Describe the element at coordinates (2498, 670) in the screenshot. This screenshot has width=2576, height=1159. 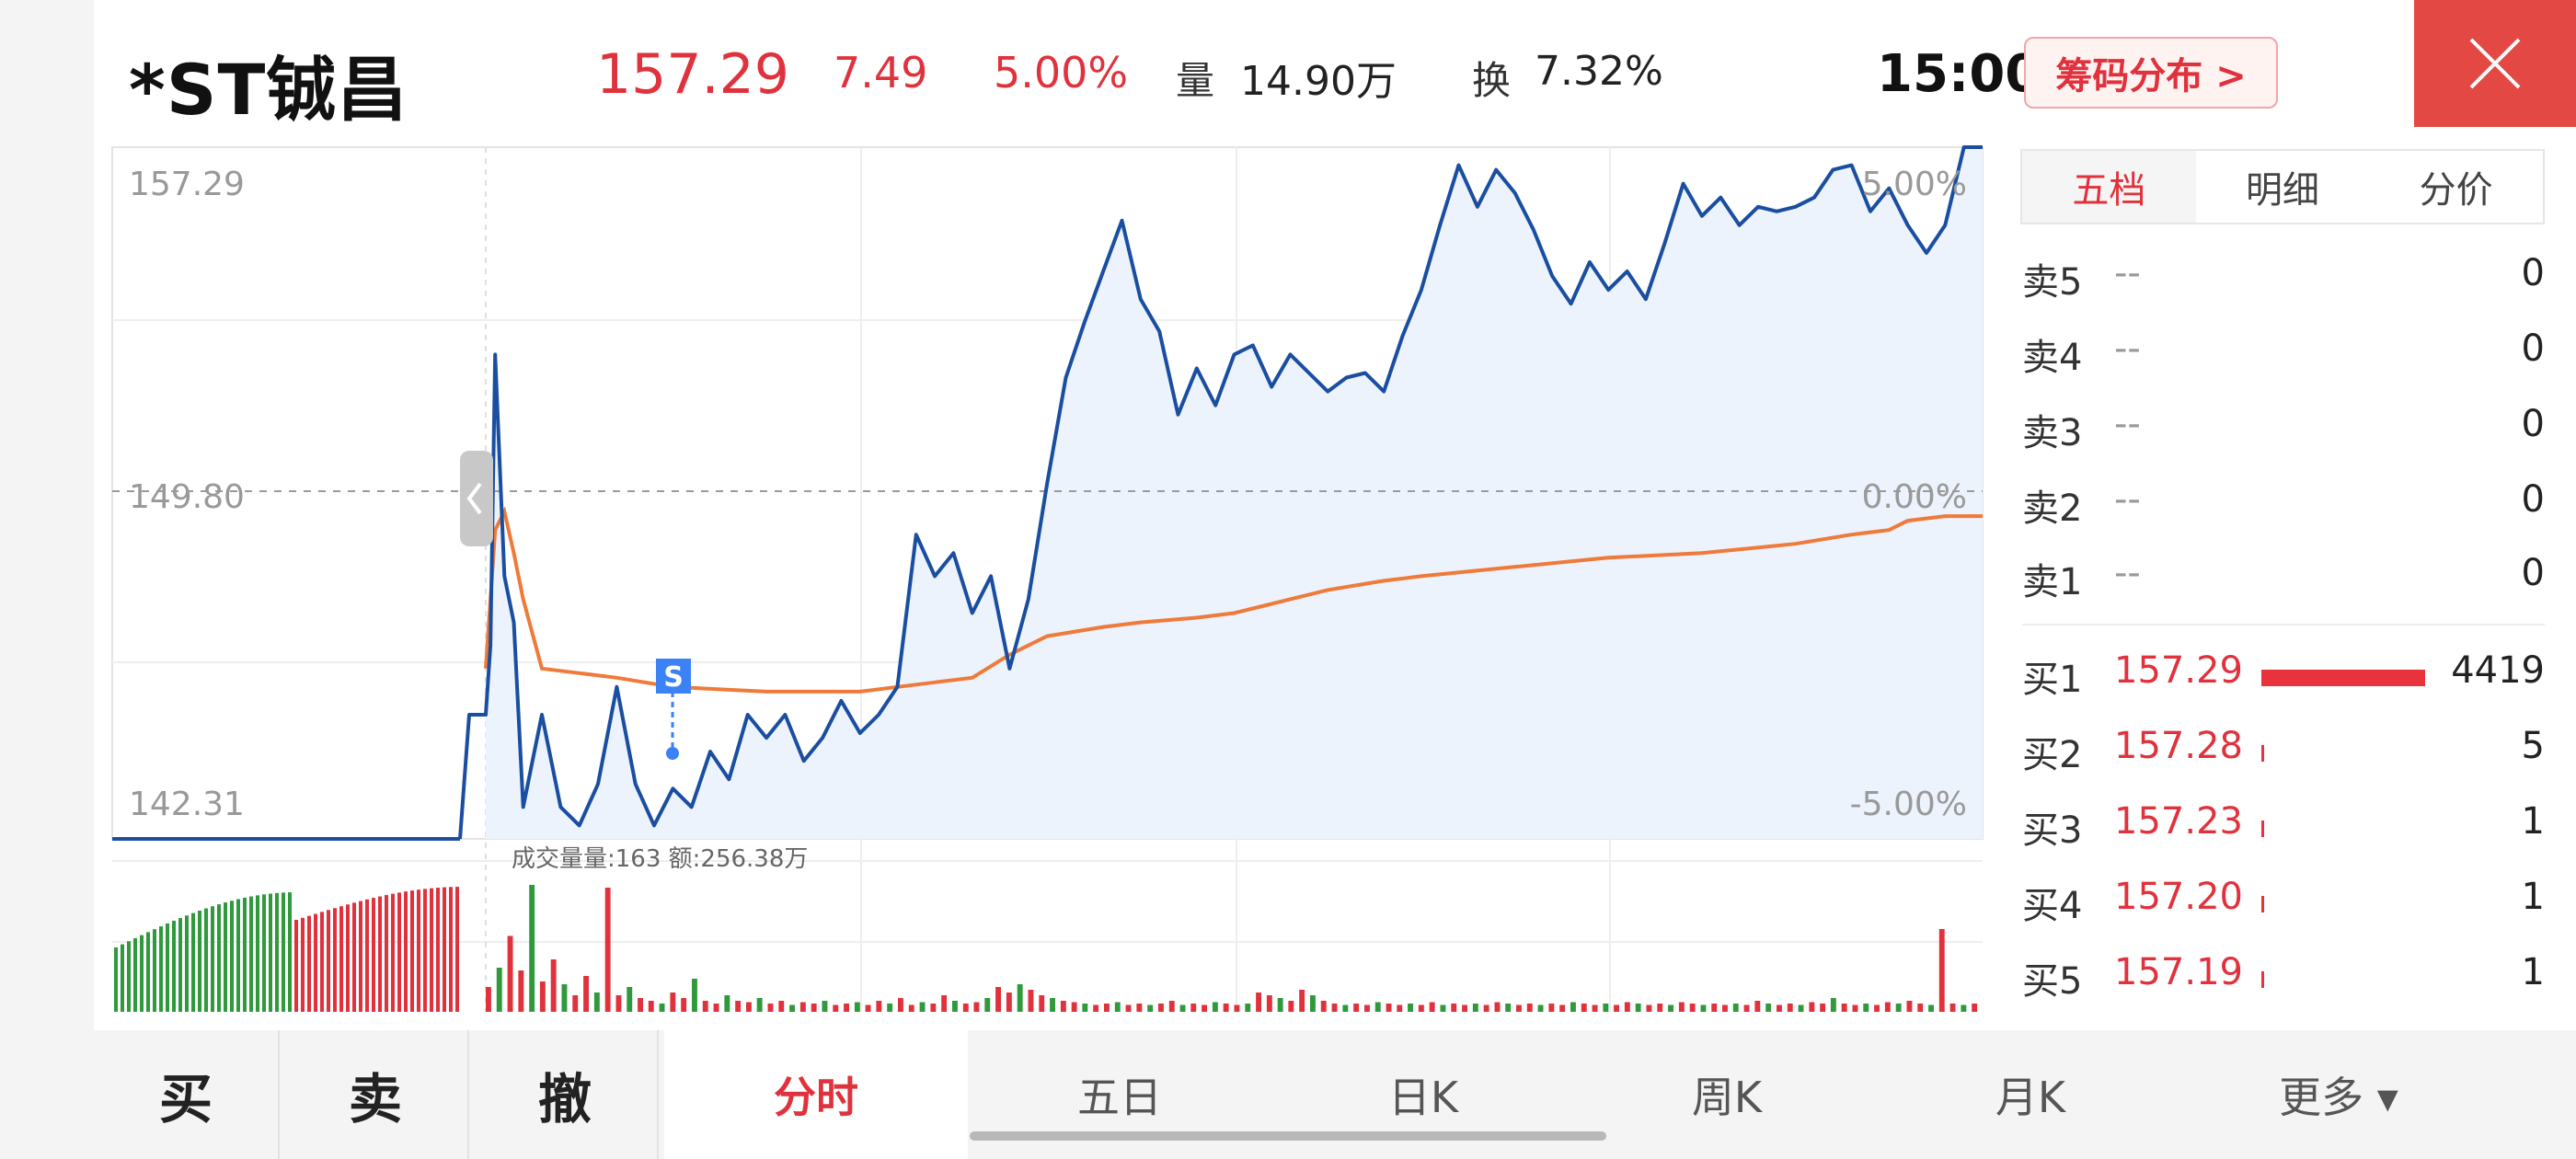
I see `bid-count: 4419` at that location.